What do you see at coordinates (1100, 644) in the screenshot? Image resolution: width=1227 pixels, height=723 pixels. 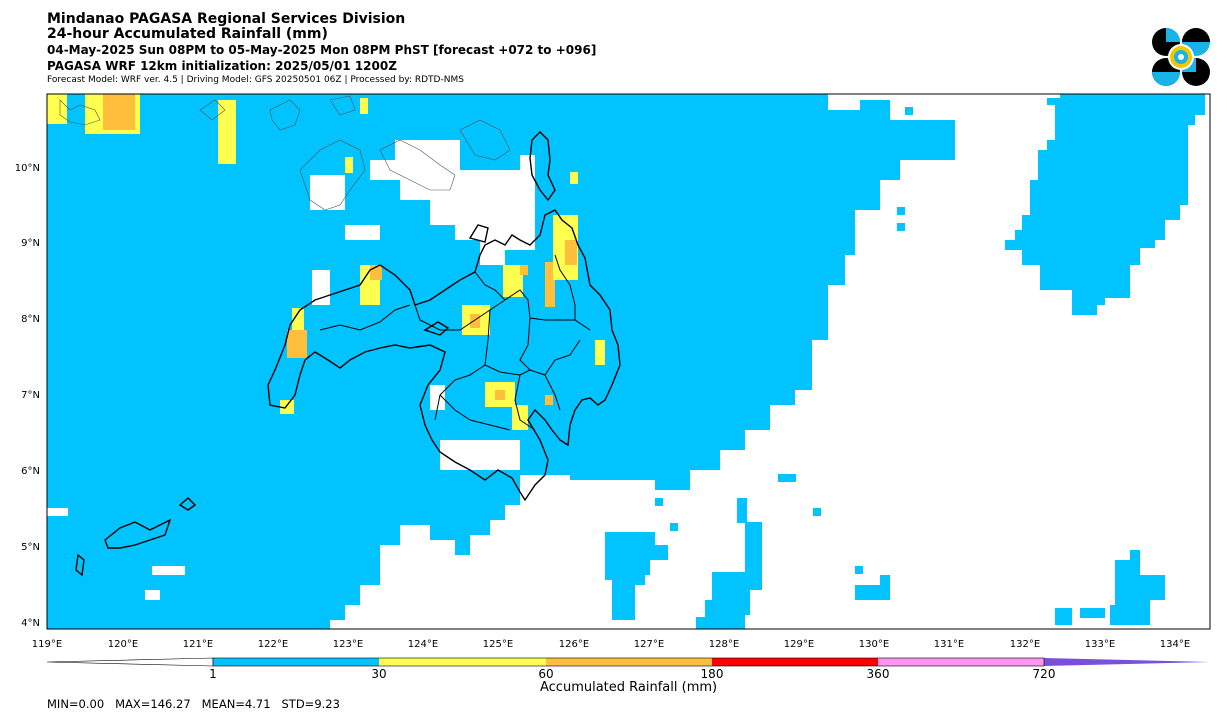 I see `lon-tick-label: 133°E` at bounding box center [1100, 644].